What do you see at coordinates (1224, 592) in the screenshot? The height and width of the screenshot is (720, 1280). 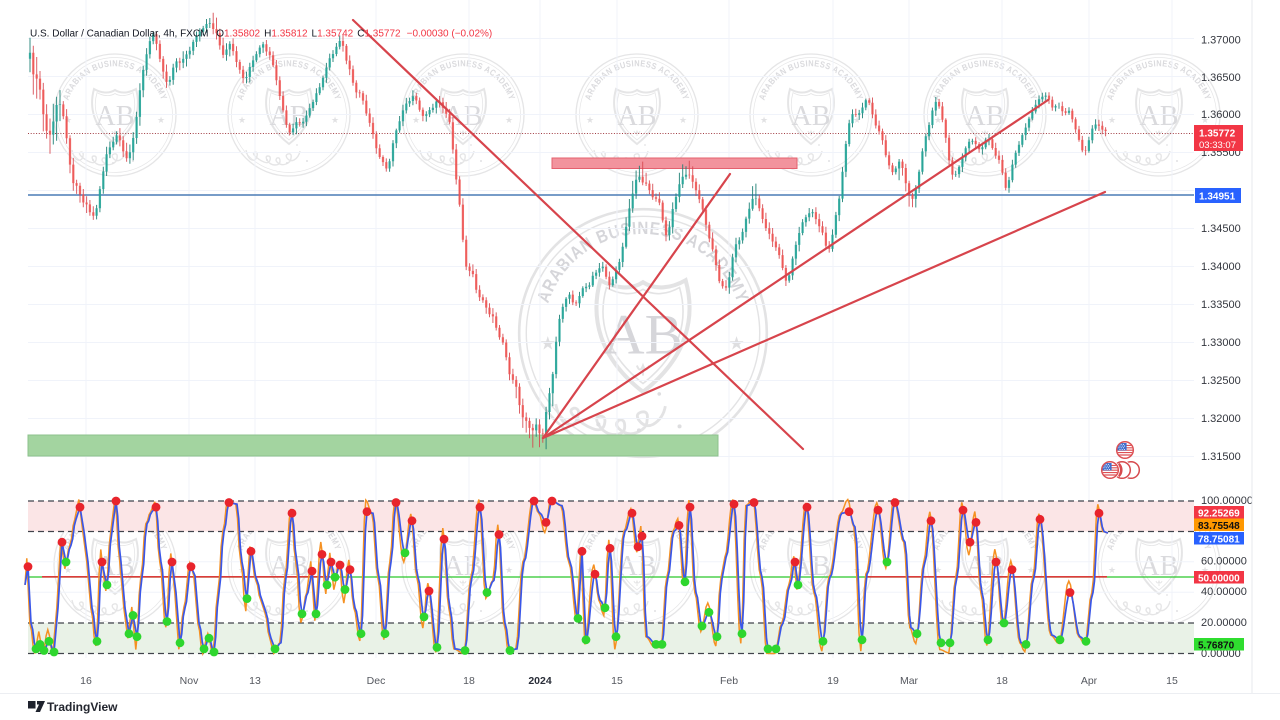 I see `svg-text: 40.00000` at bounding box center [1224, 592].